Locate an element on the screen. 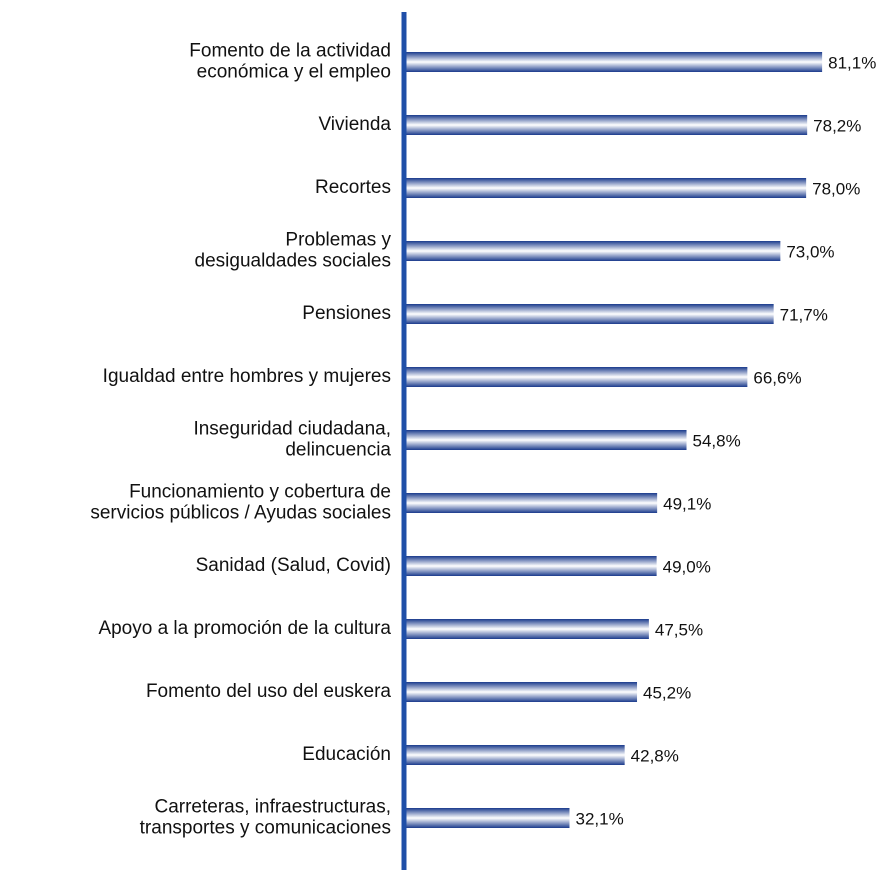 The image size is (891, 870). value-label: 78,0% is located at coordinates (836, 188).